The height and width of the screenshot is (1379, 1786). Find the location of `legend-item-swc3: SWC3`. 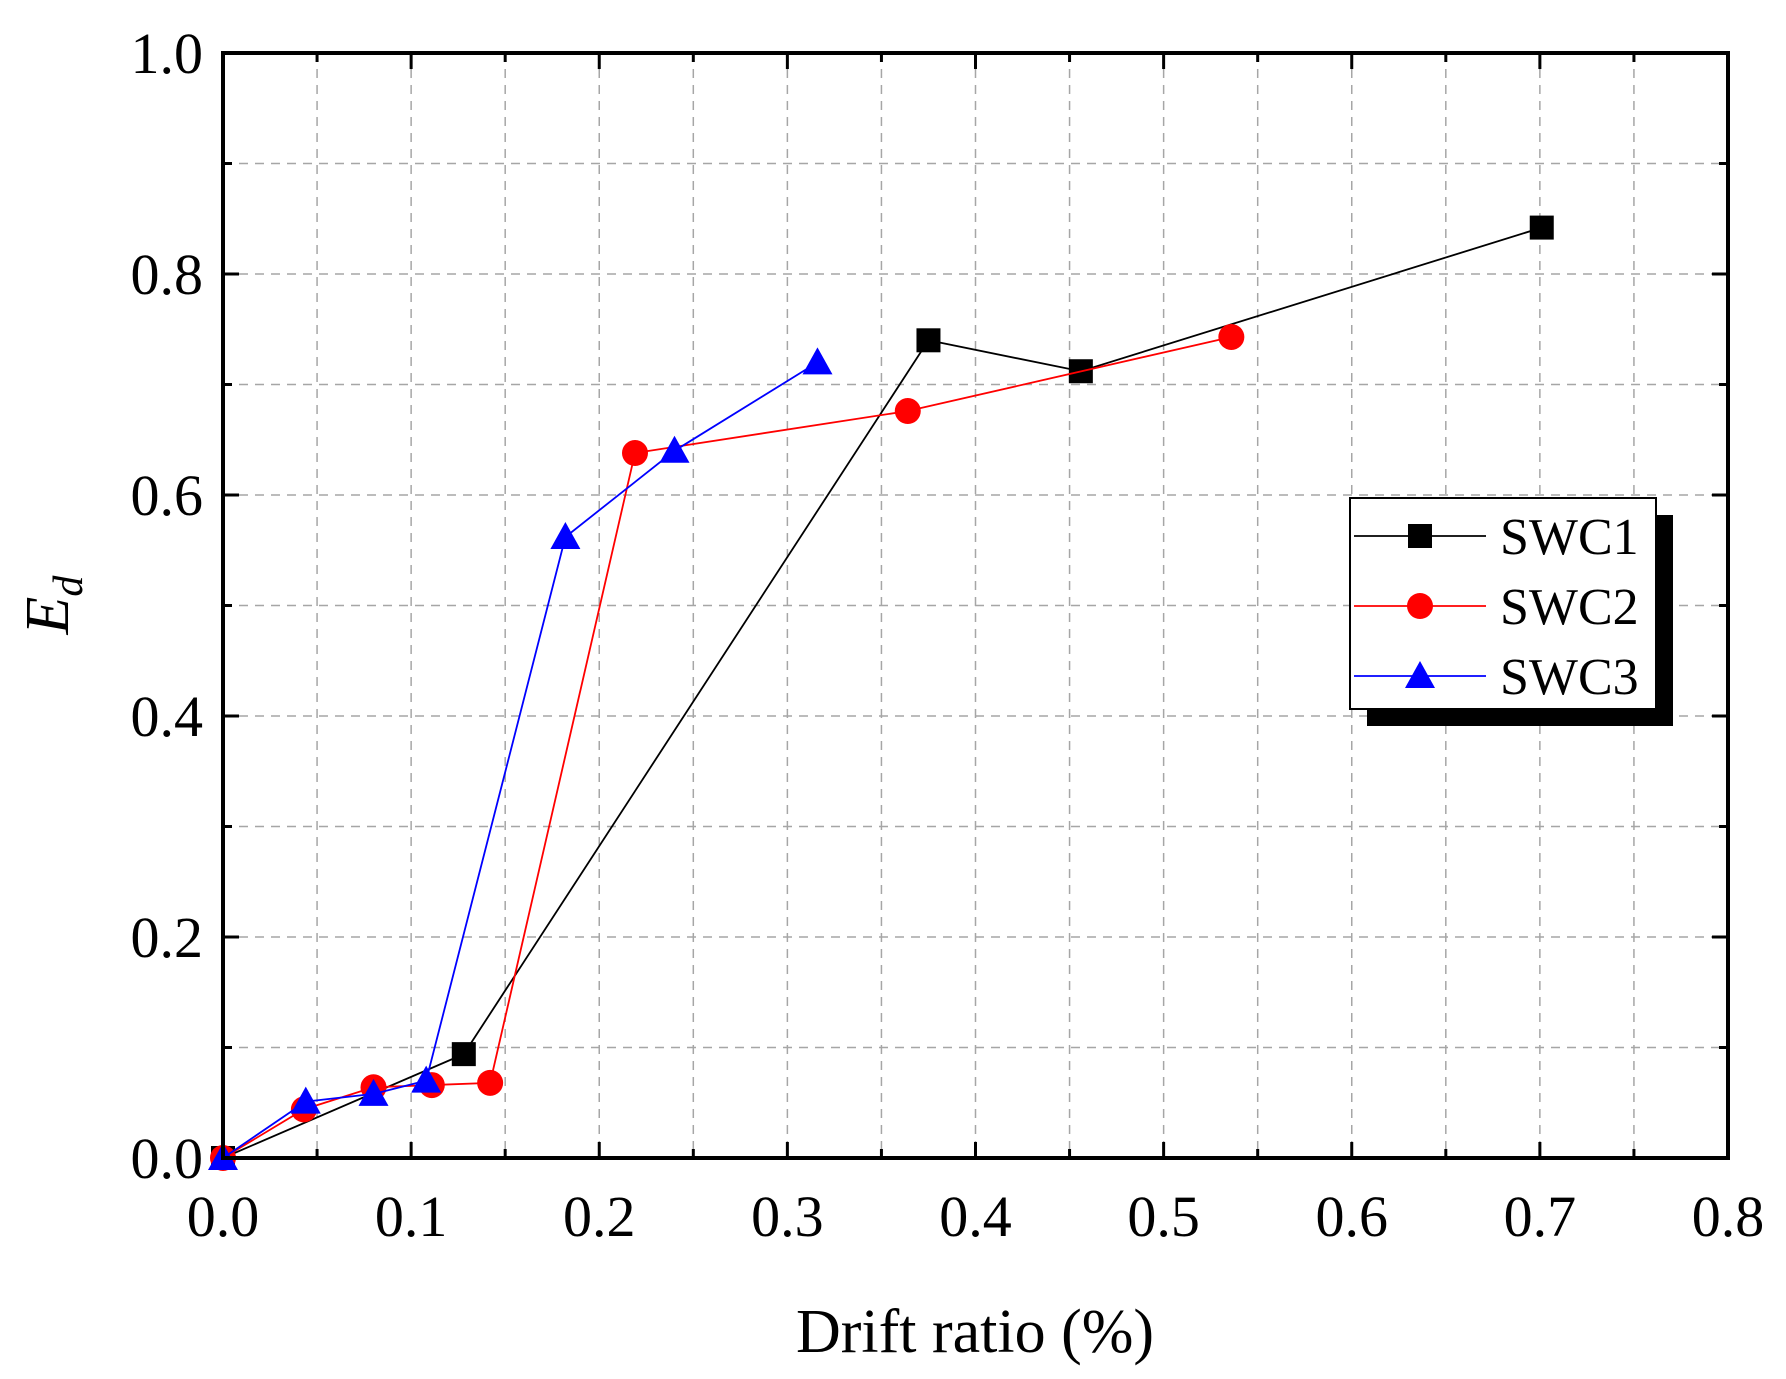

legend-item-swc3: SWC3 is located at coordinates (1496, 677).